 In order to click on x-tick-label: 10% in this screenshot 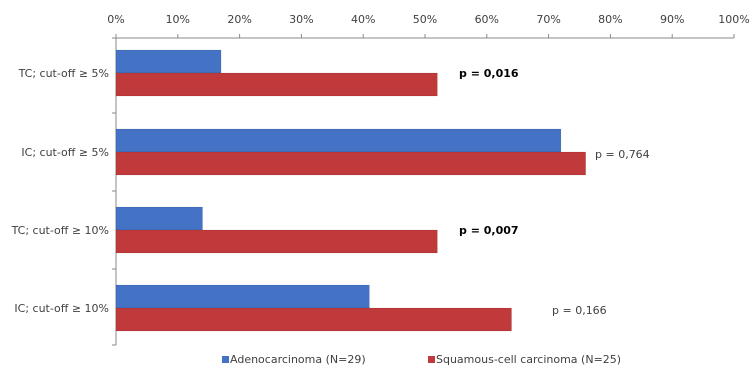, I will do `click(178, 19)`.